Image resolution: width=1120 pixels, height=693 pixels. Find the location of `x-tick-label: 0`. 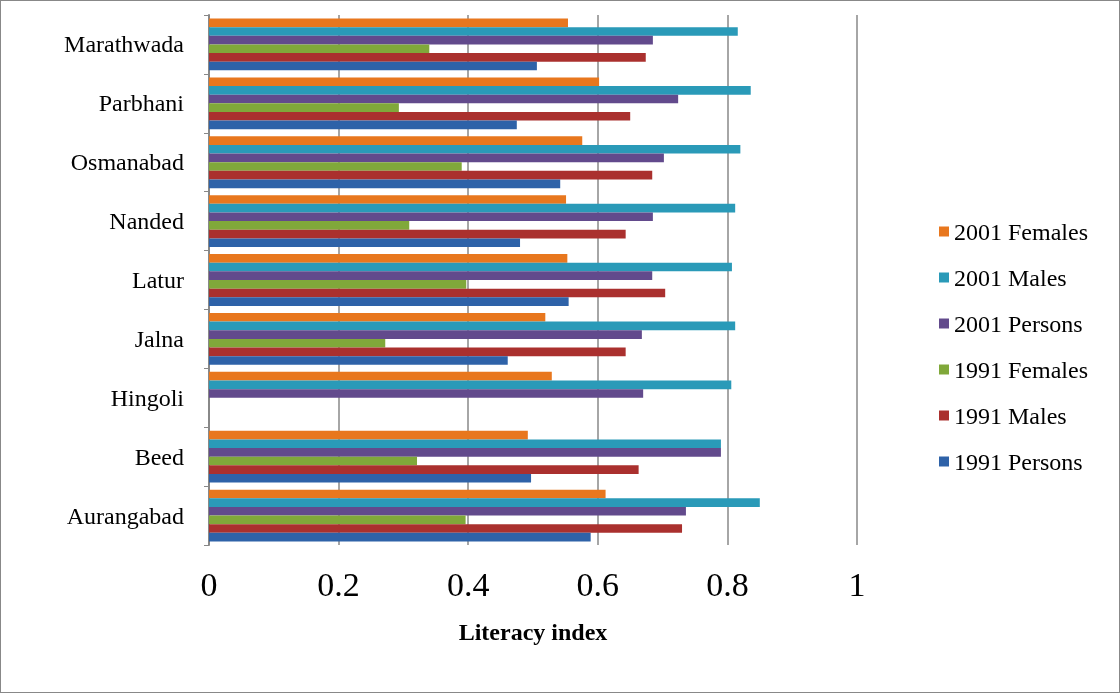

x-tick-label: 0 is located at coordinates (209, 584).